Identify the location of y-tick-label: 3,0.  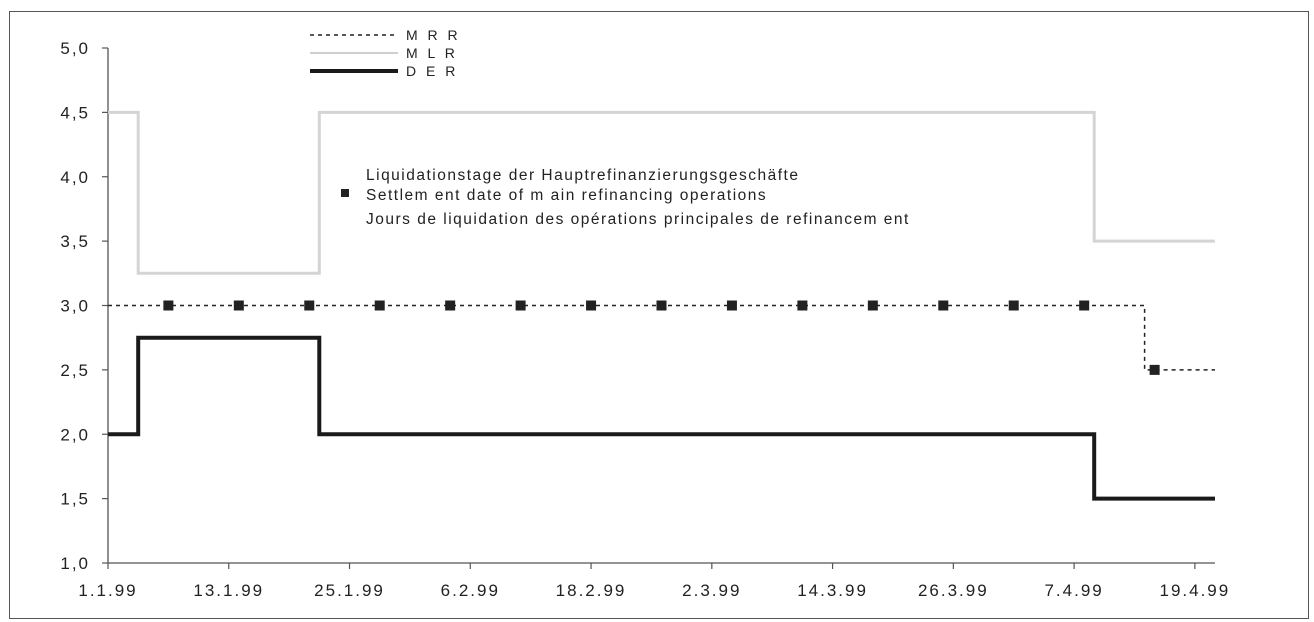
(75, 306).